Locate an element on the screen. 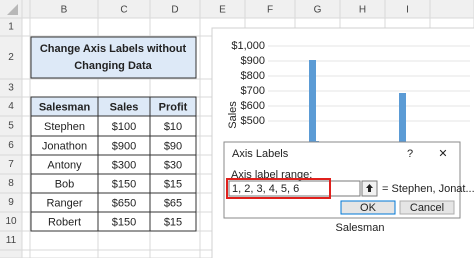 This screenshot has width=474, height=258. column-header: F is located at coordinates (270, 10).